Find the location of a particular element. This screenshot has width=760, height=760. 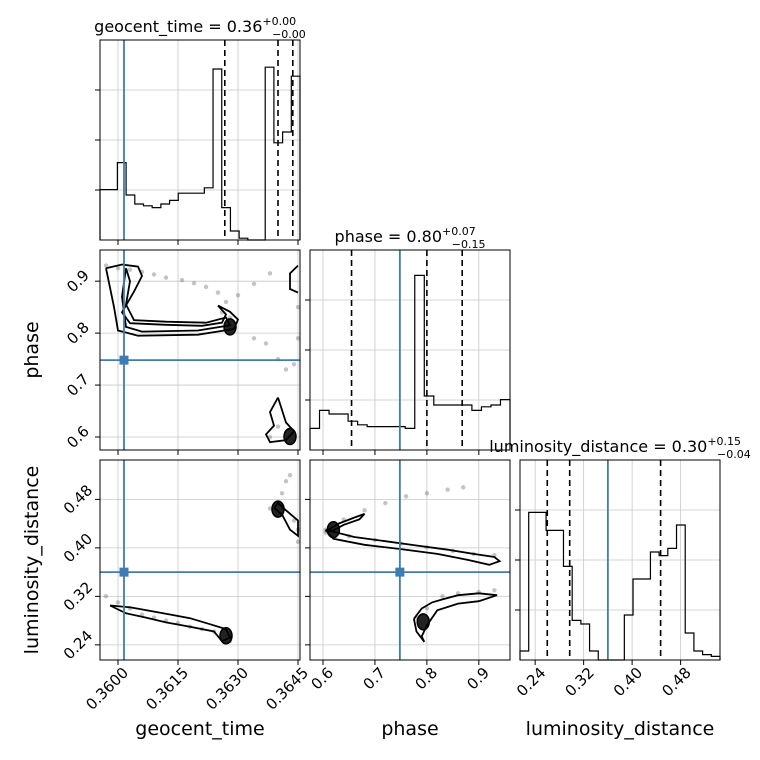

histogram-geocent_time is located at coordinates (200, 153).